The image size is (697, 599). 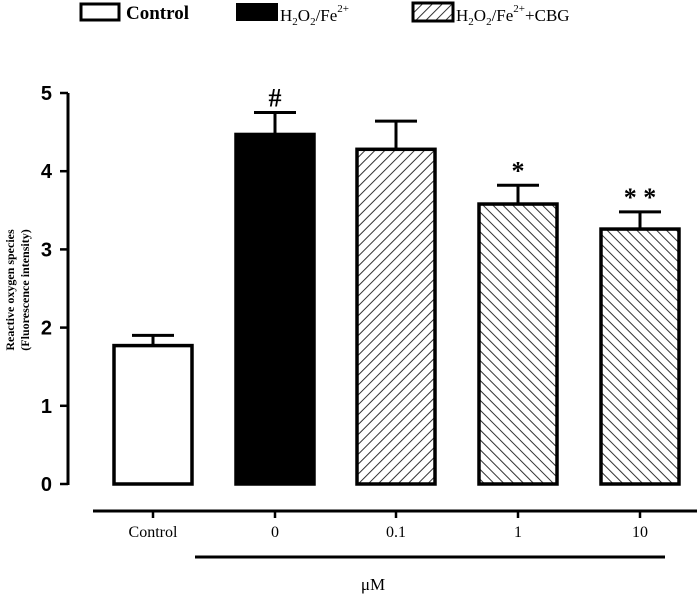 What do you see at coordinates (47, 172) in the screenshot?
I see `y-tick-label: 4` at bounding box center [47, 172].